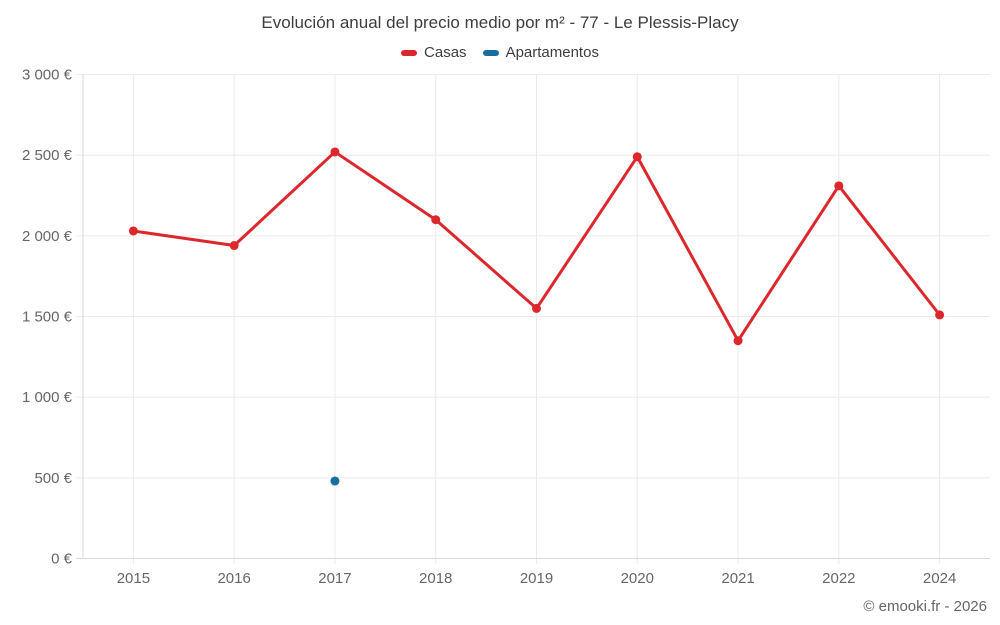 This screenshot has width=1000, height=625. What do you see at coordinates (47, 236) in the screenshot?
I see `y-tick-label: 2 000 €` at bounding box center [47, 236].